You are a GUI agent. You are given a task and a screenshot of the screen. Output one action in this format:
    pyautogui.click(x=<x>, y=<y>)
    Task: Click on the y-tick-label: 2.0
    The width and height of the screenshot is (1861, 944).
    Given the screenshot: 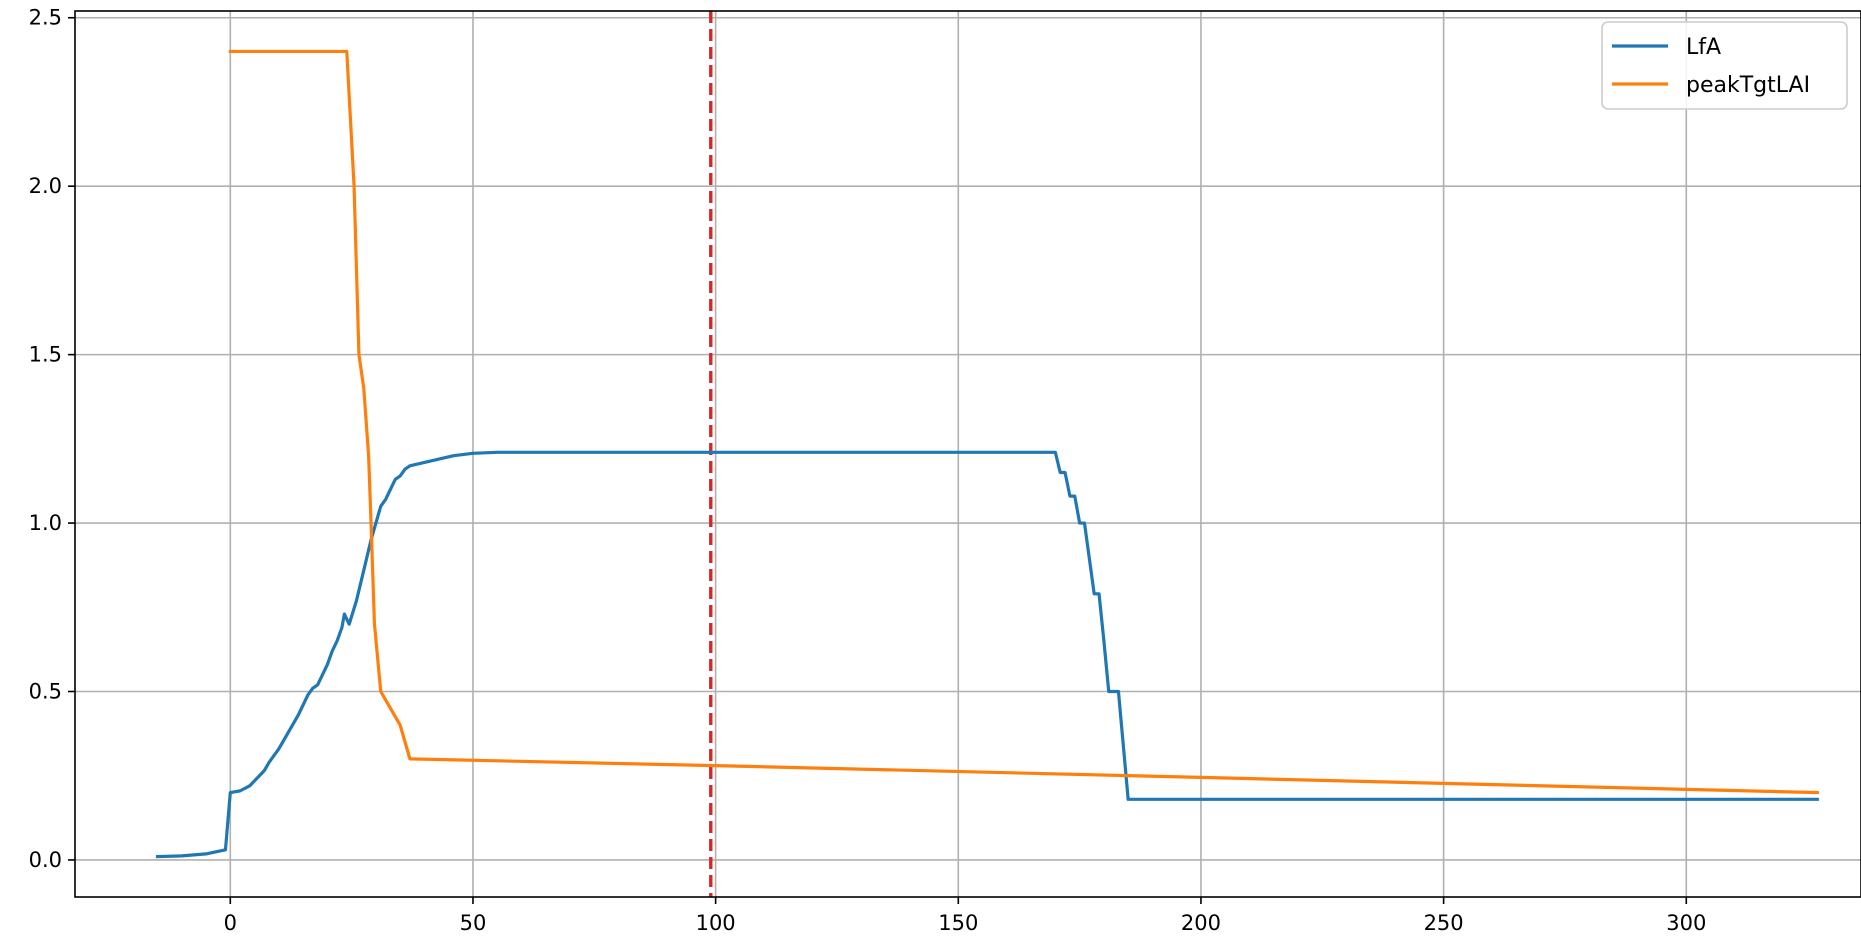 What is the action you would take?
    pyautogui.click(x=45, y=186)
    